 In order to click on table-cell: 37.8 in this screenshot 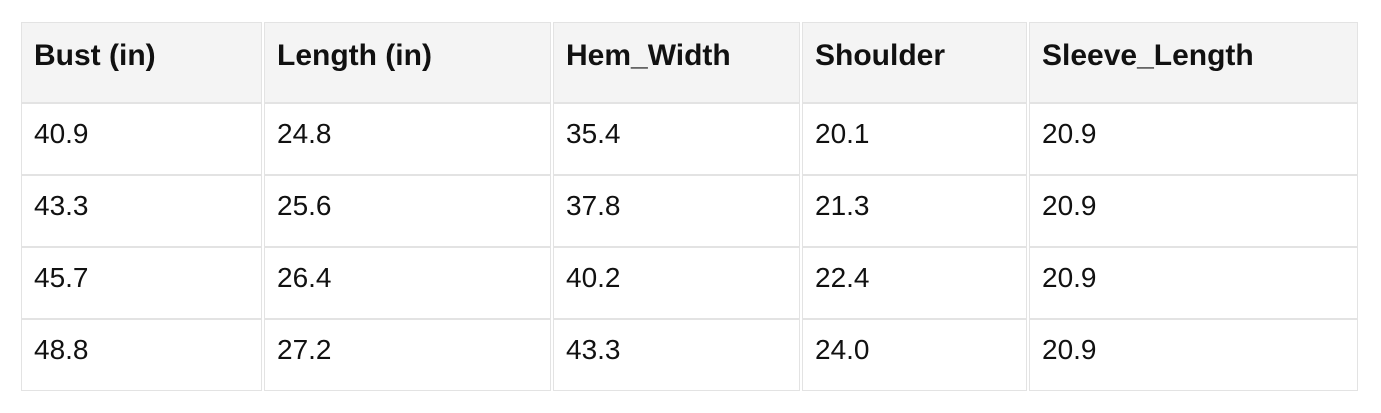, I will do `click(676, 211)`.